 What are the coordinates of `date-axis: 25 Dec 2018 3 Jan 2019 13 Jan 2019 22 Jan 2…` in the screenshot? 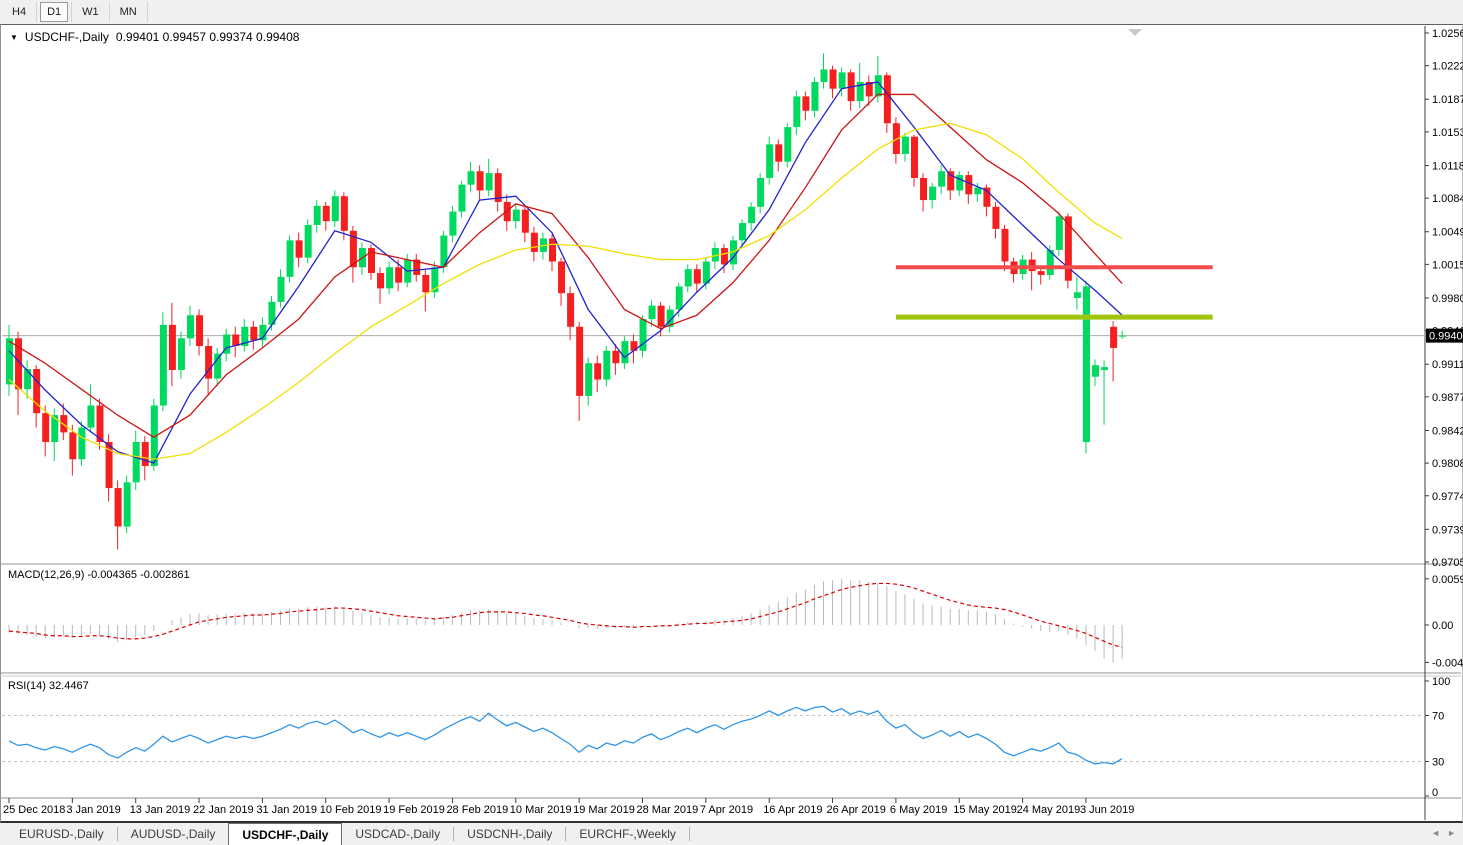 It's located at (568, 807).